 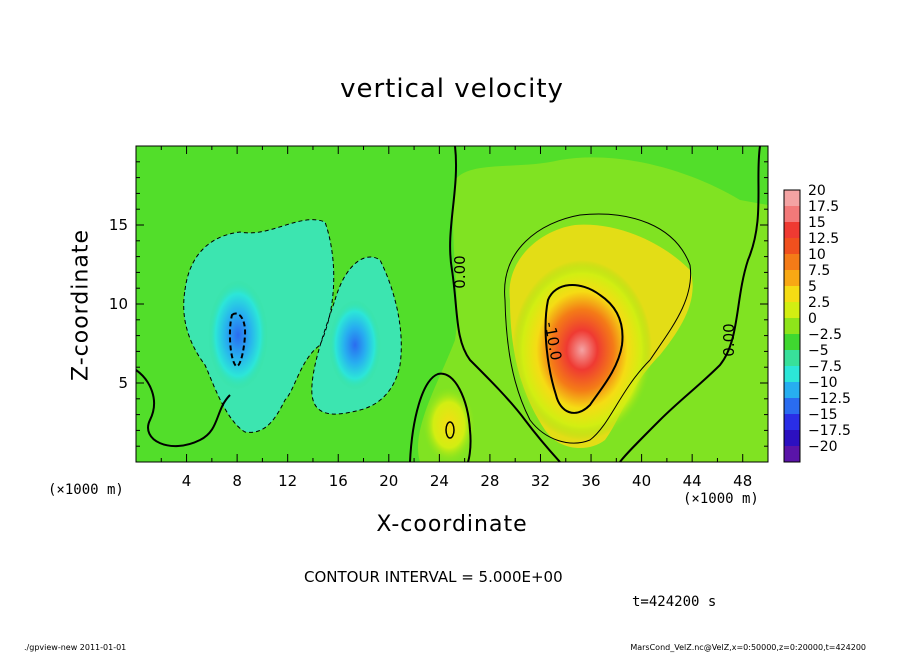 I want to click on y-tick-label: 15, so click(x=118, y=225).